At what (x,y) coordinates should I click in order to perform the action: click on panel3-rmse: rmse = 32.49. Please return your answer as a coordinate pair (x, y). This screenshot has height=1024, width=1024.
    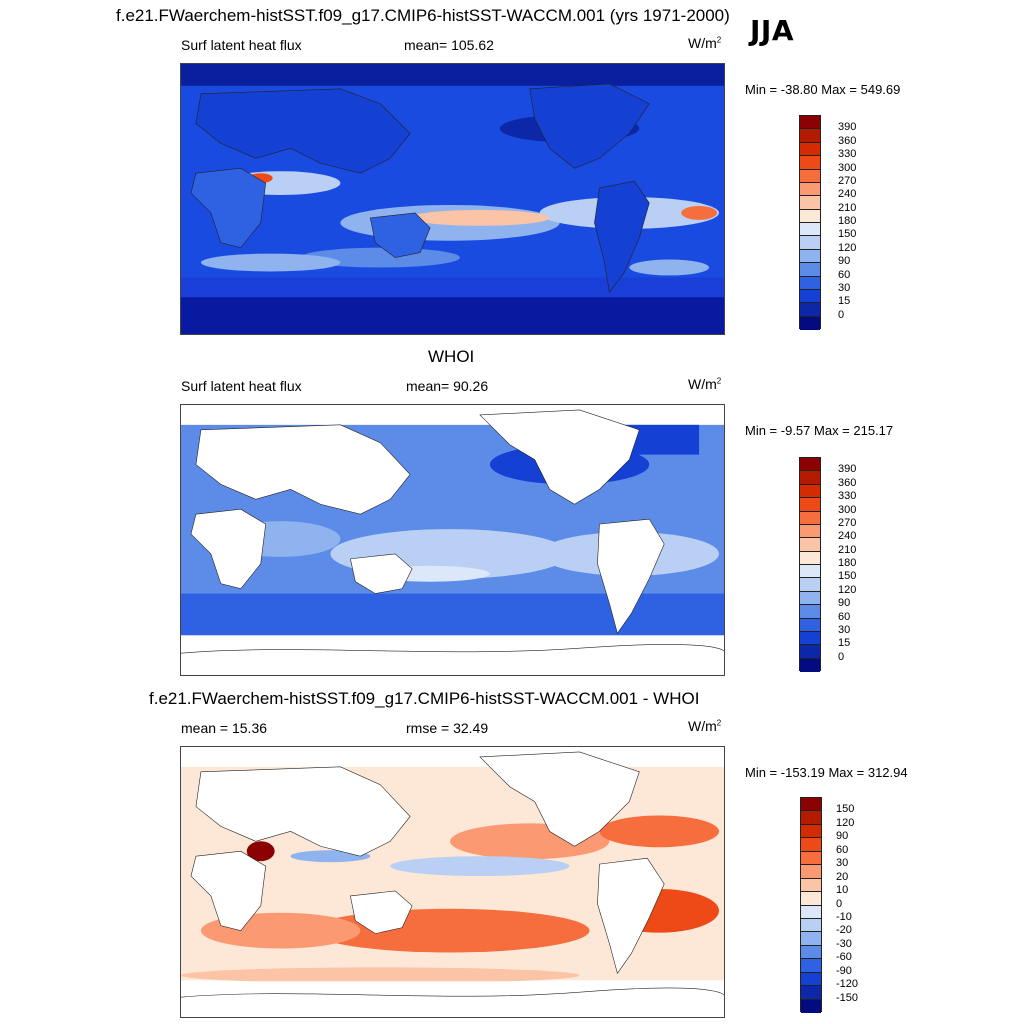
    Looking at the image, I should click on (447, 728).